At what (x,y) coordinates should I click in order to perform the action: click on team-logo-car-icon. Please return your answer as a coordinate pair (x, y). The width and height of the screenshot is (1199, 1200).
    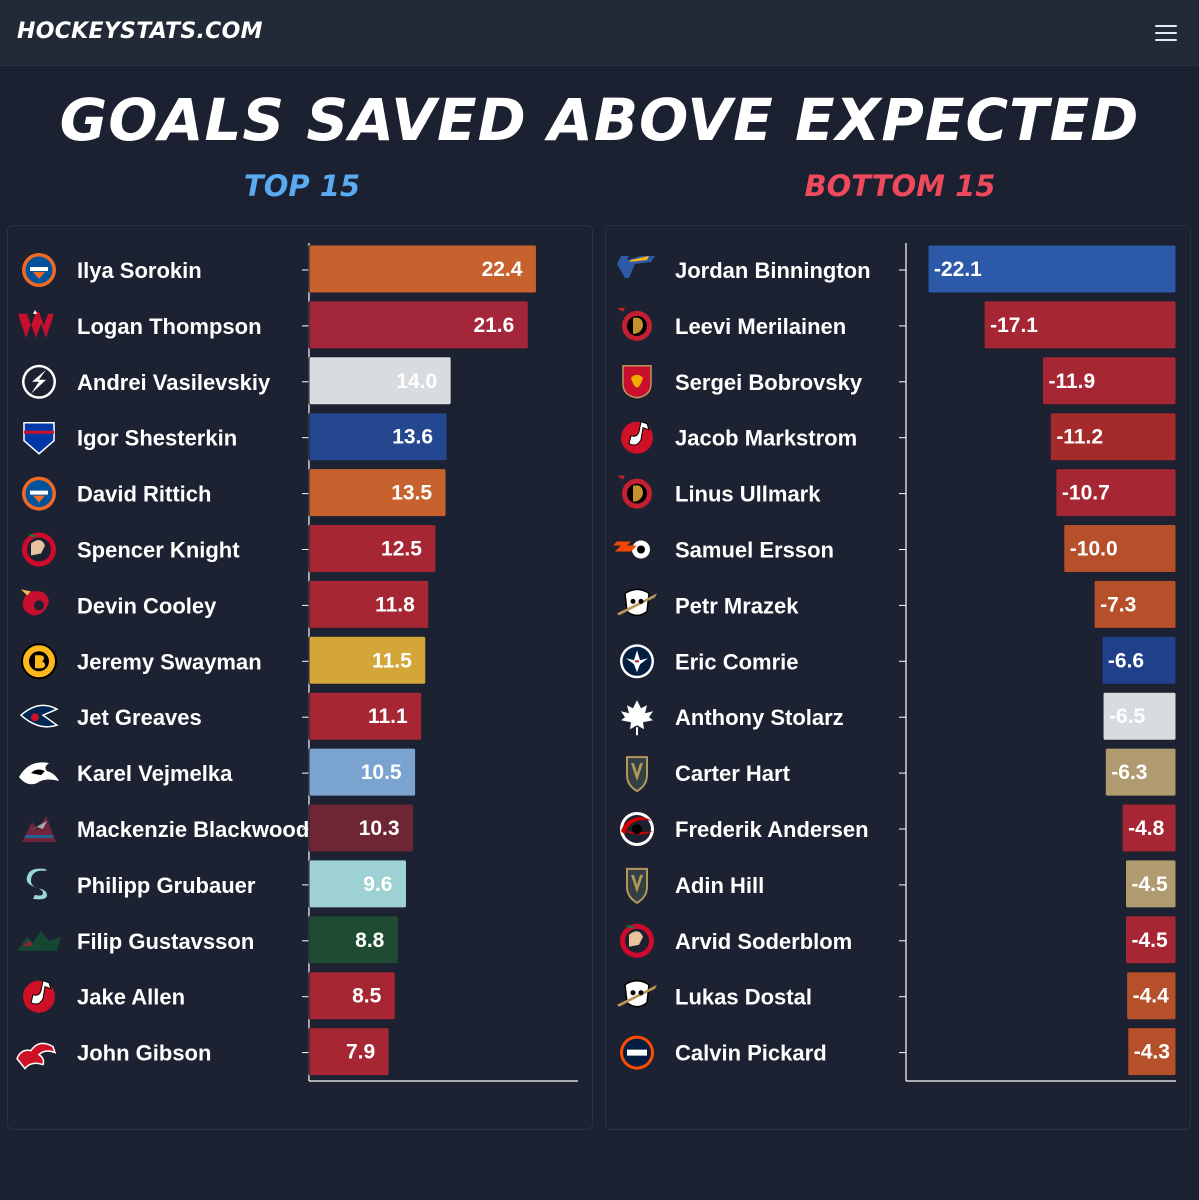
    Looking at the image, I should click on (637, 829).